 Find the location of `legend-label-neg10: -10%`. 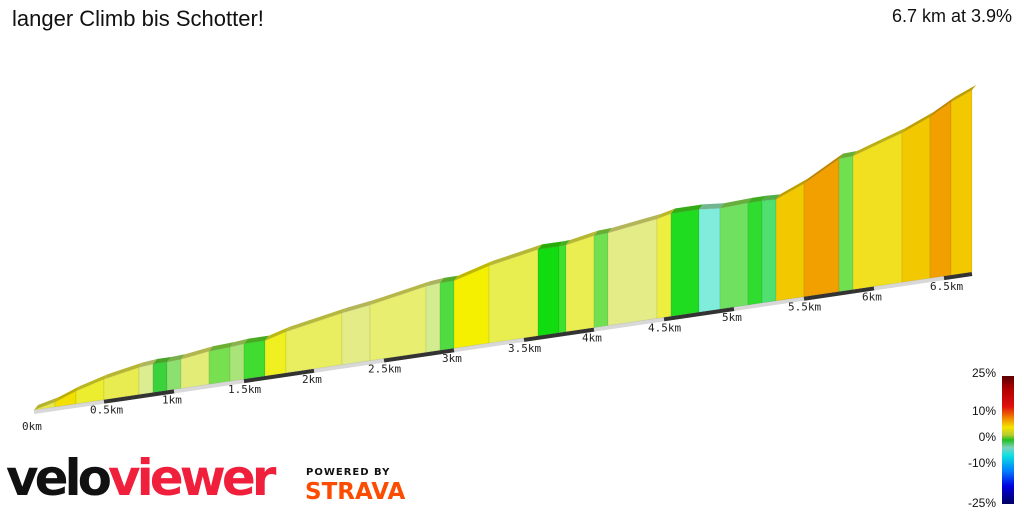

legend-label-neg10: -10% is located at coordinates (981, 463).